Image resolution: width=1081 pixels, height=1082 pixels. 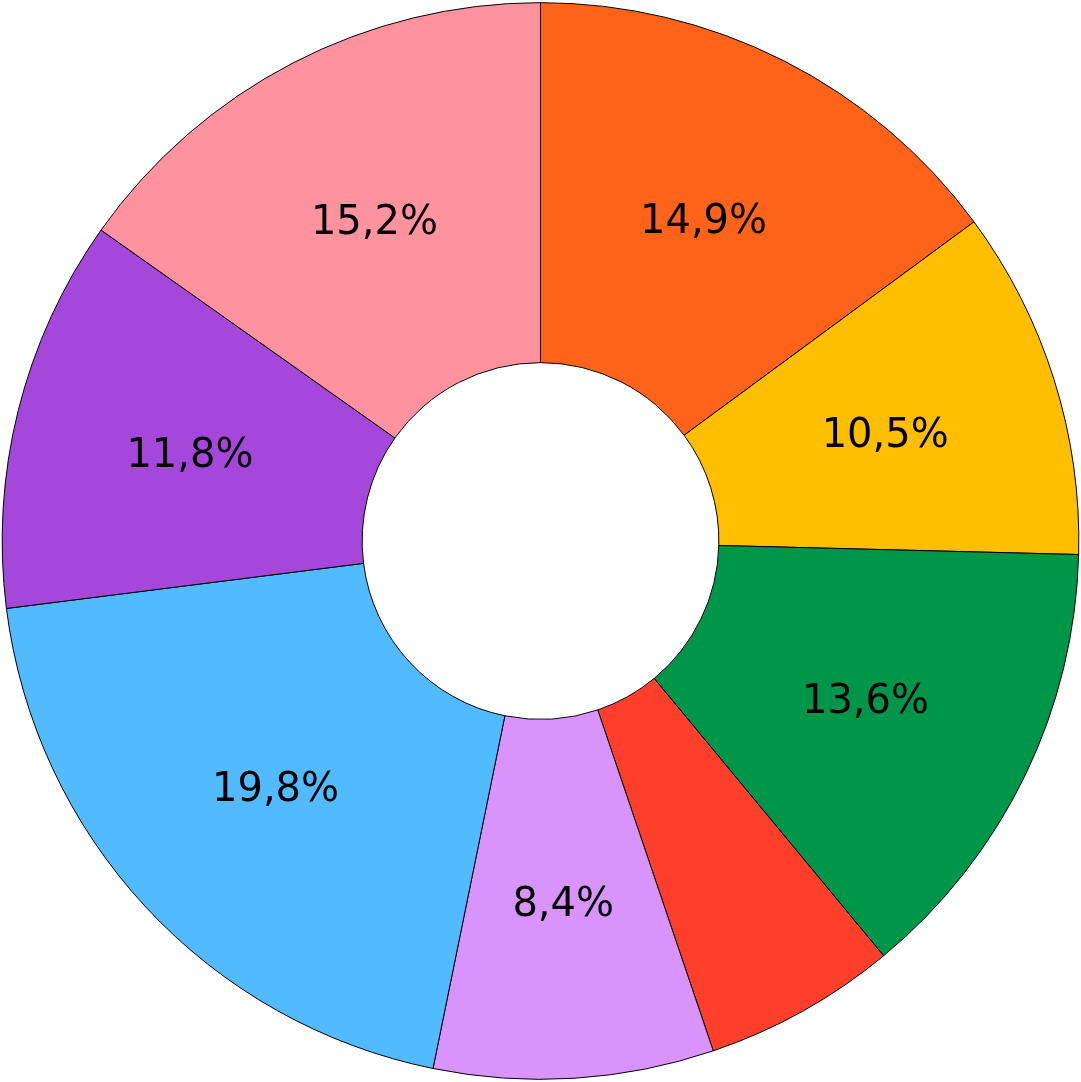 What do you see at coordinates (276, 786) in the screenshot?
I see `data-label: 19,8%` at bounding box center [276, 786].